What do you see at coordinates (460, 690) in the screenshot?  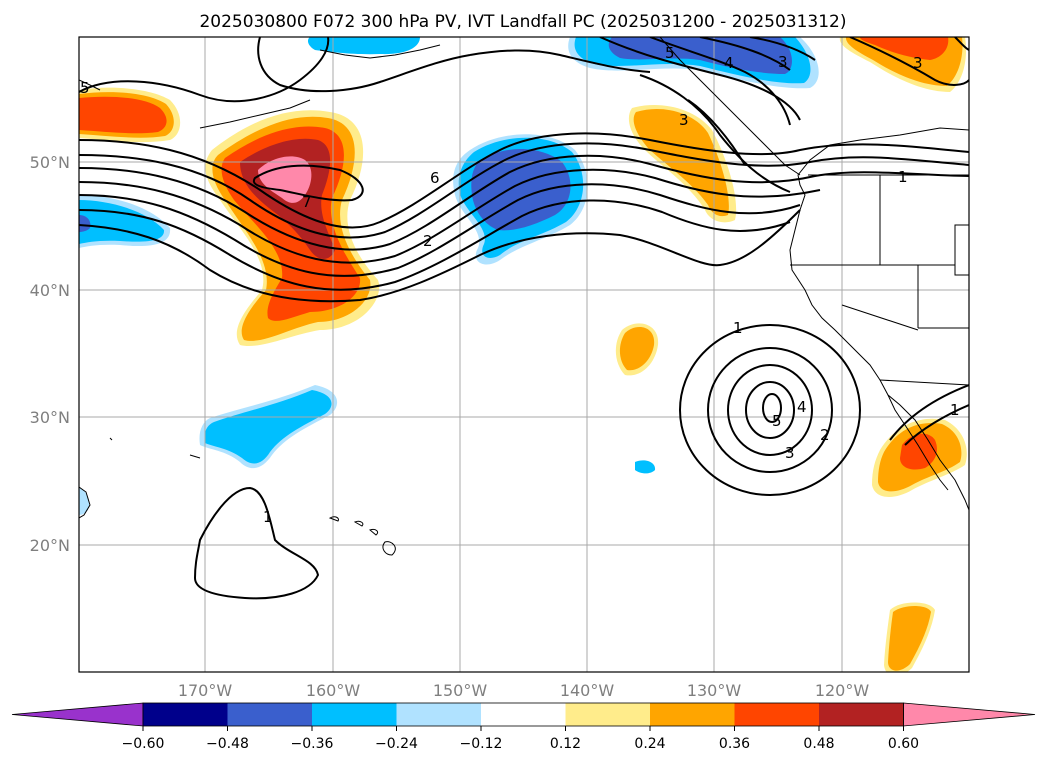 I see `lon-label-150w: 150°W` at bounding box center [460, 690].